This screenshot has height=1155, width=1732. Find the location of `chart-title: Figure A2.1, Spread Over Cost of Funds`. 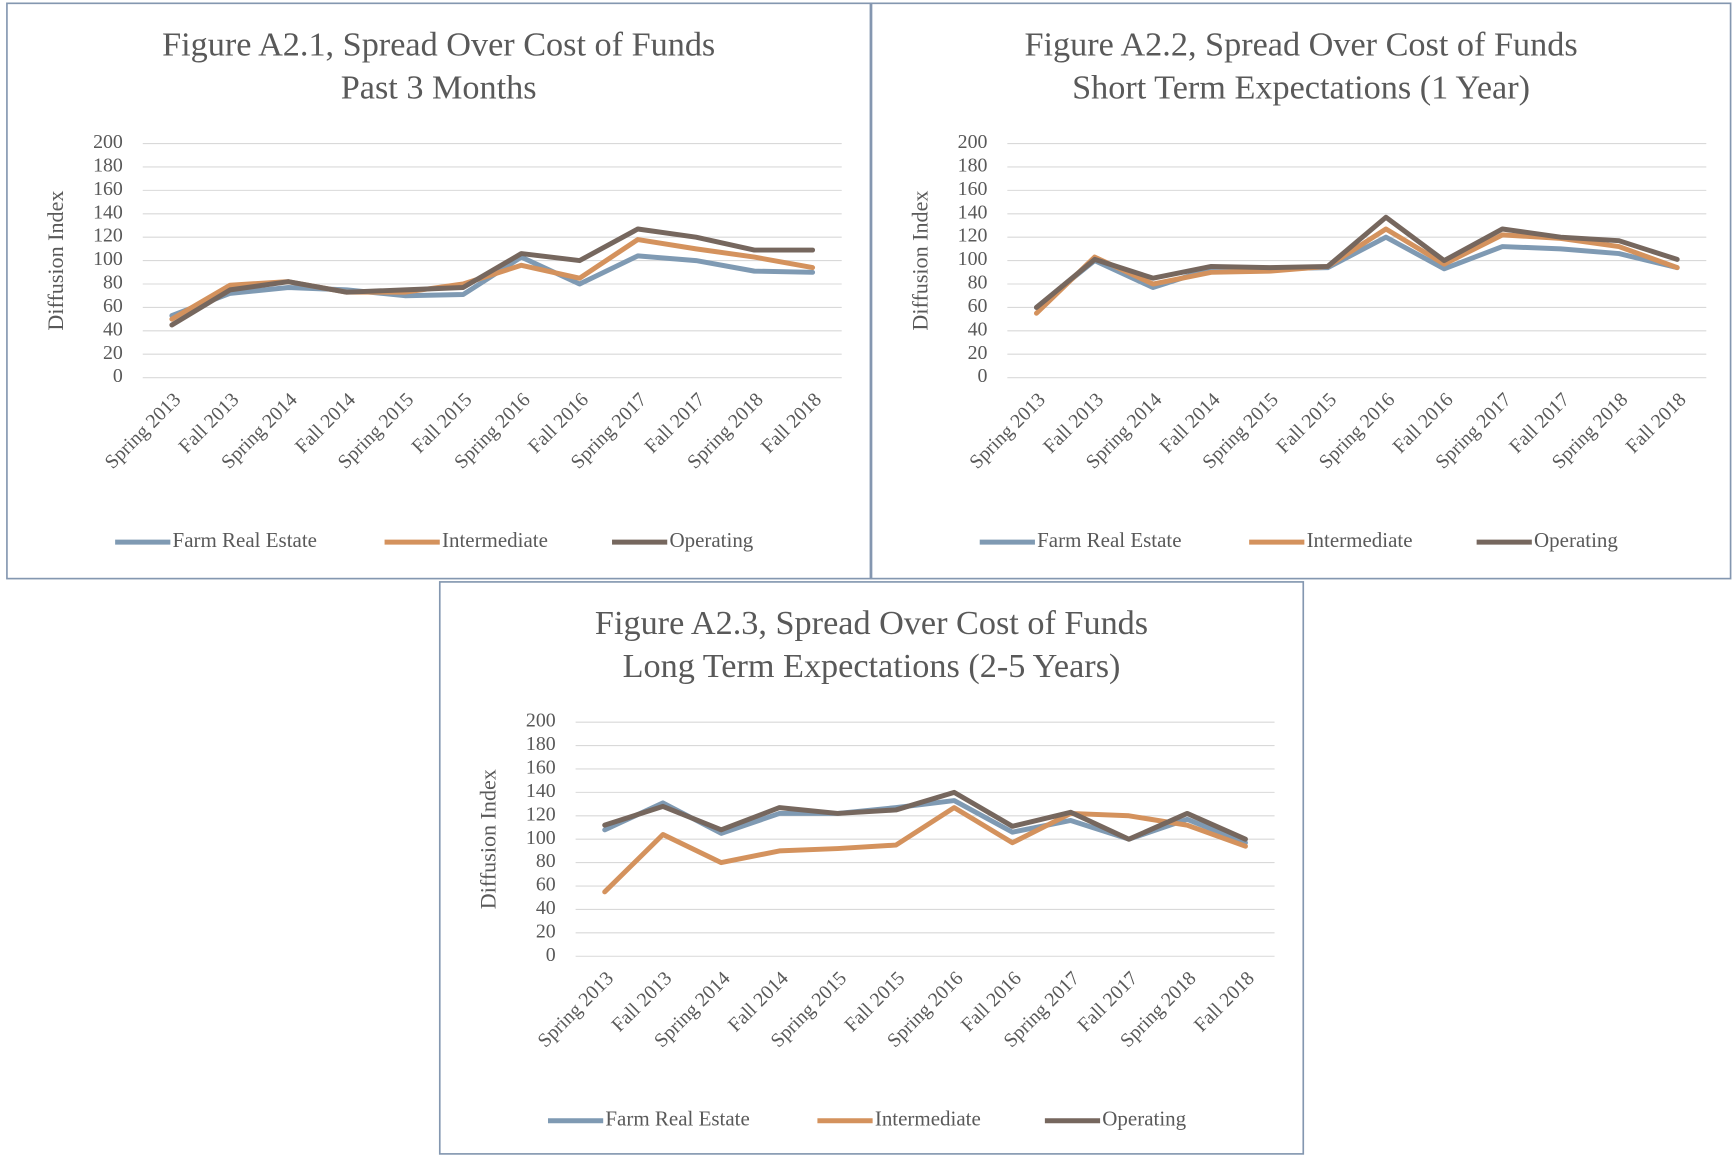

chart-title: Figure A2.1, Spread Over Cost of Funds is located at coordinates (438, 44).